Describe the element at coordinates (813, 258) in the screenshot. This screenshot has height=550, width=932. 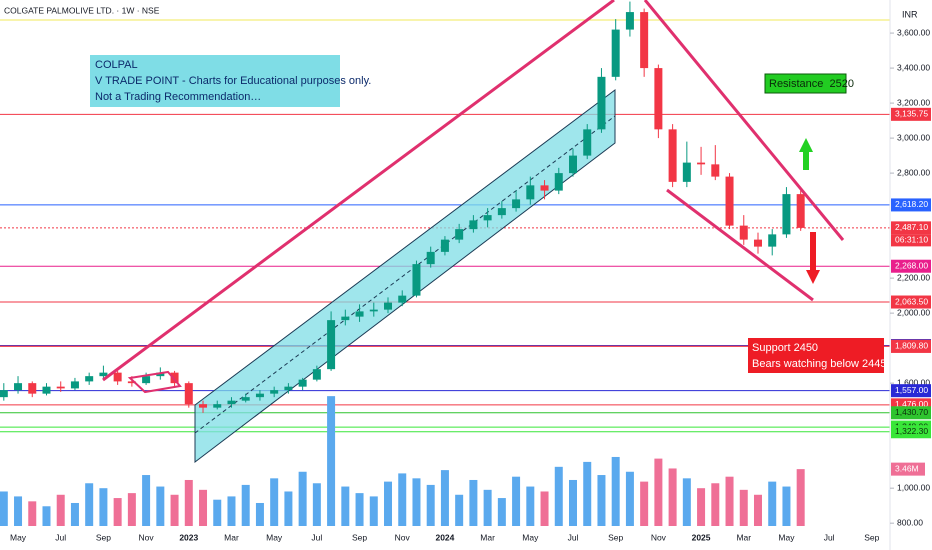
I see `arrow-down` at that location.